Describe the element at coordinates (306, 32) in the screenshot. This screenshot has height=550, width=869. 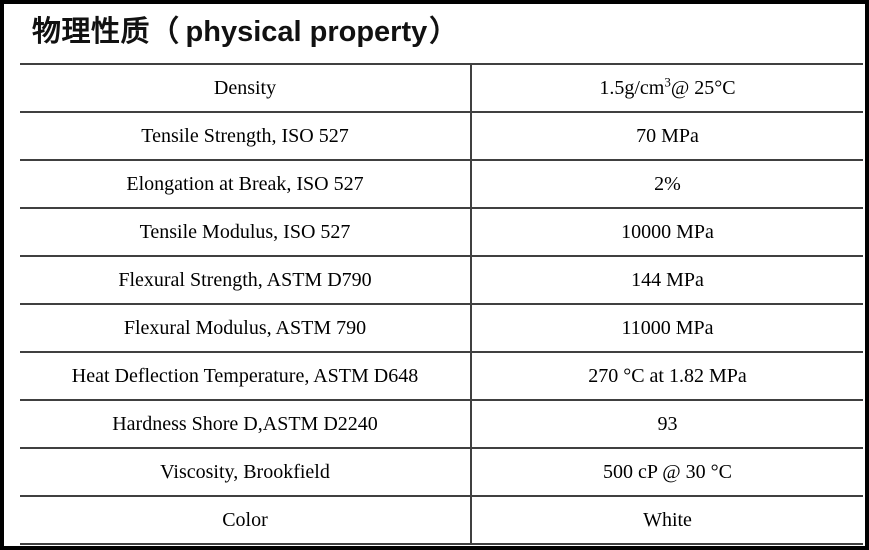
I see `page-title-english: physical property` at that location.